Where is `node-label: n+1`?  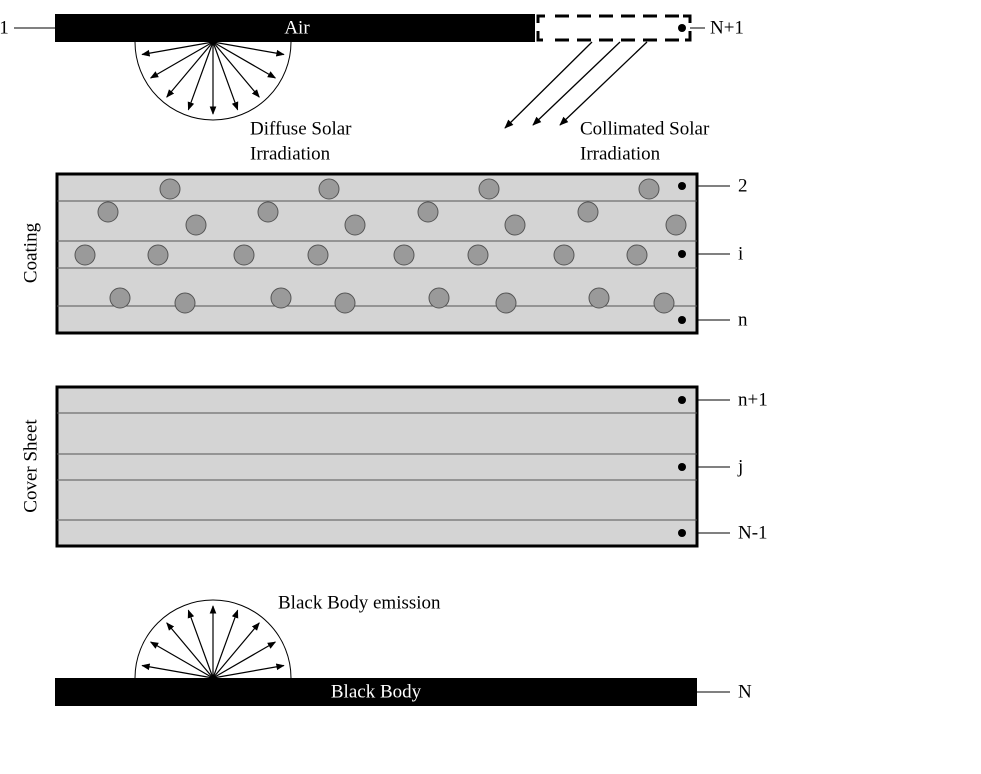 node-label: n+1 is located at coordinates (753, 399).